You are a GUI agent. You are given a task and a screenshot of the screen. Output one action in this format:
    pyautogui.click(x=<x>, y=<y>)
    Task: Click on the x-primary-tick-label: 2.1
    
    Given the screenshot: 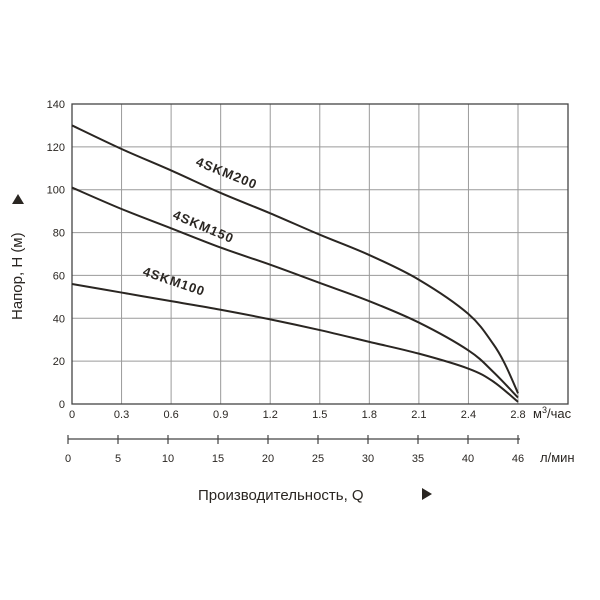 What is the action you would take?
    pyautogui.click(x=418, y=415)
    